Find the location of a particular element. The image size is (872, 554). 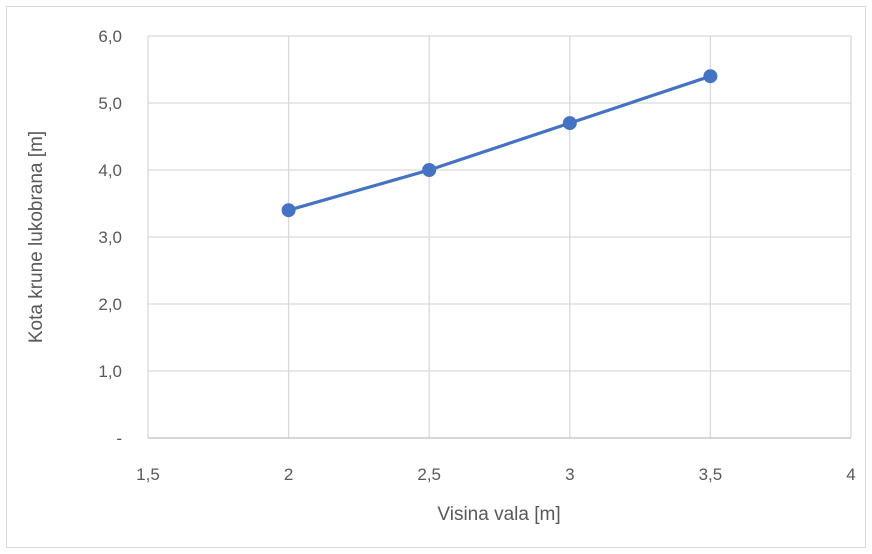

y-tick-label: - is located at coordinates (119, 438).